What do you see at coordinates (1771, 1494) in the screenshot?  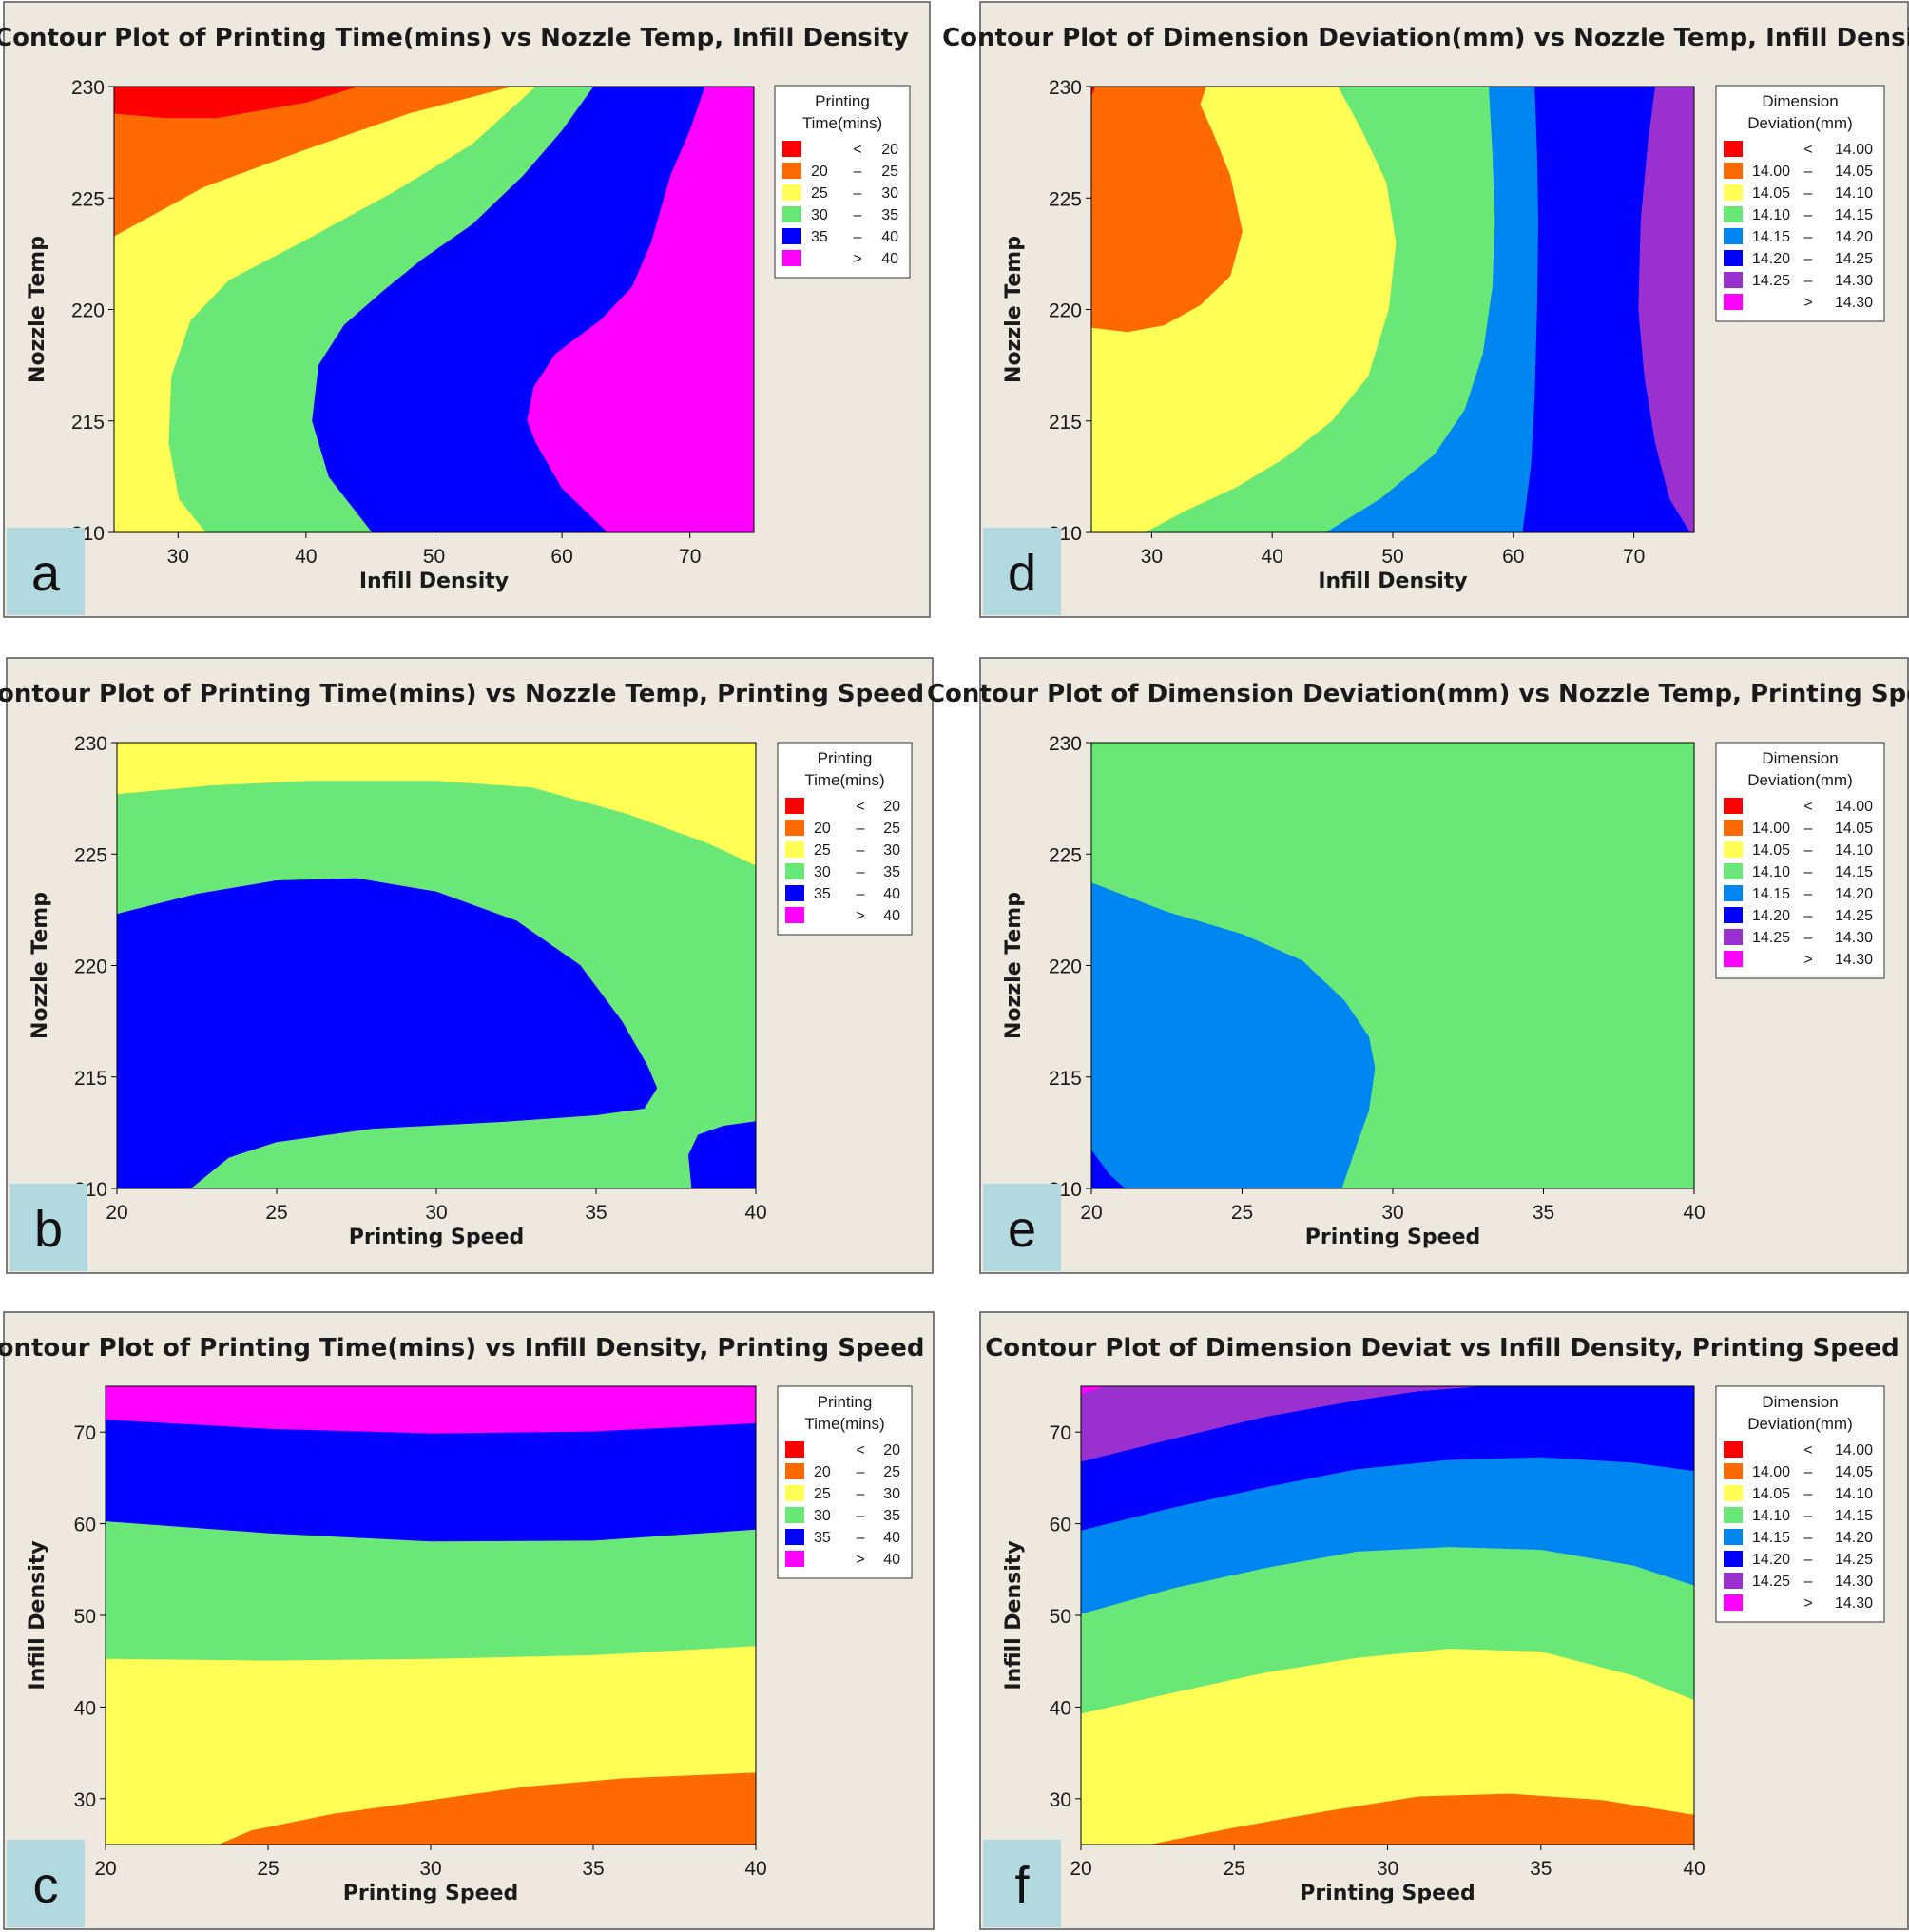 I see `legend-range-low: 14.05` at bounding box center [1771, 1494].